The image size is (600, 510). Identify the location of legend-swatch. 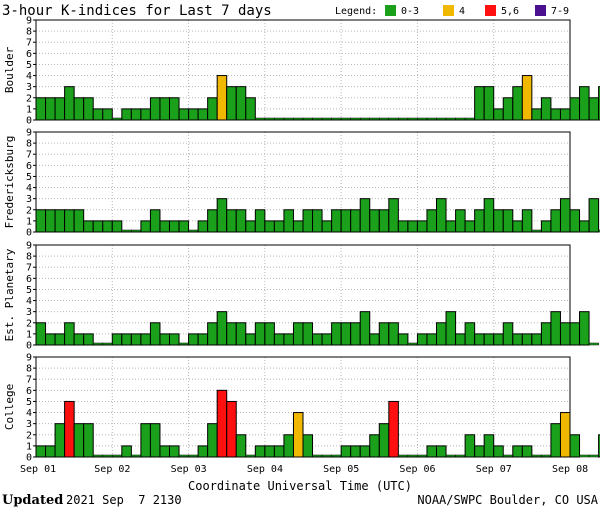
(448, 10).